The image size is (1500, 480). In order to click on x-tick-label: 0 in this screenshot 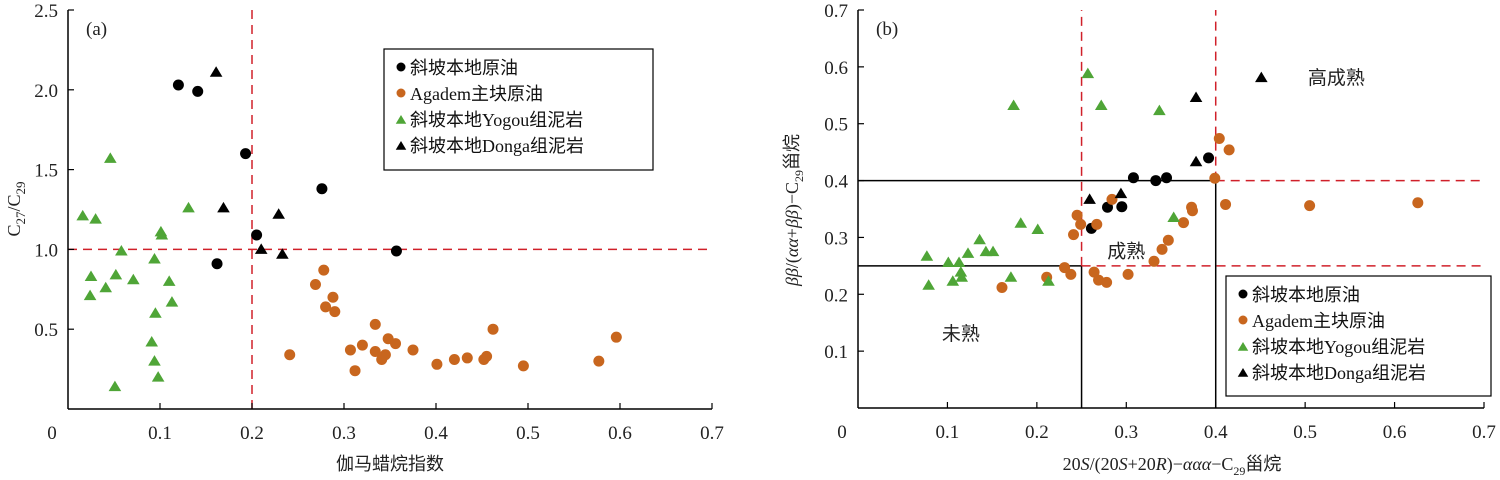, I will do `click(52, 433)`.